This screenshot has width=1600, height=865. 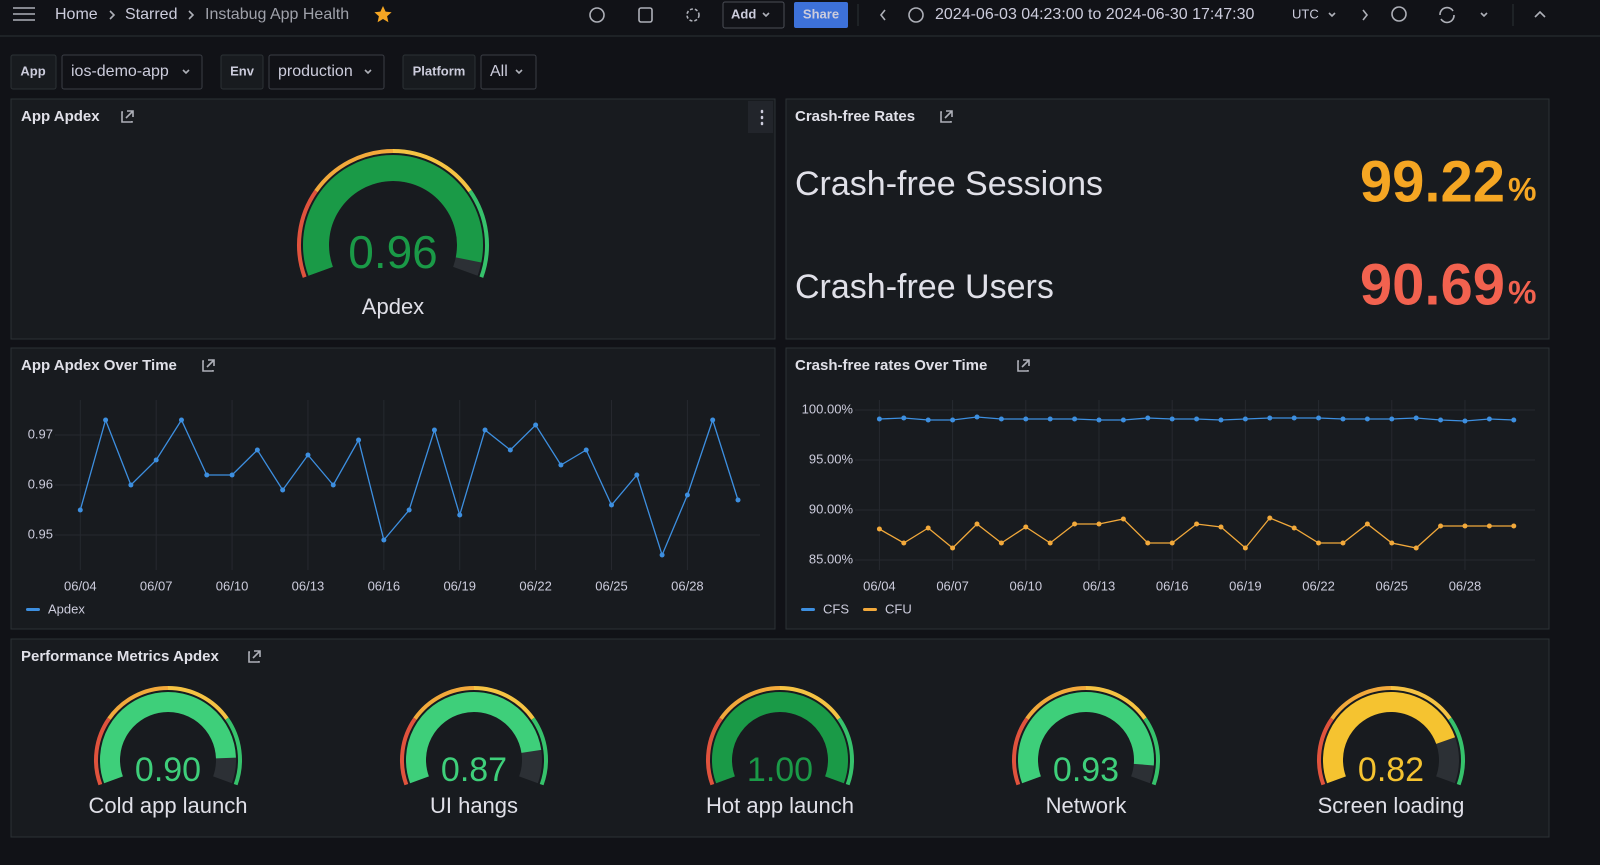 I want to click on panel-title: Performance Metrics Apdex, so click(x=120, y=656).